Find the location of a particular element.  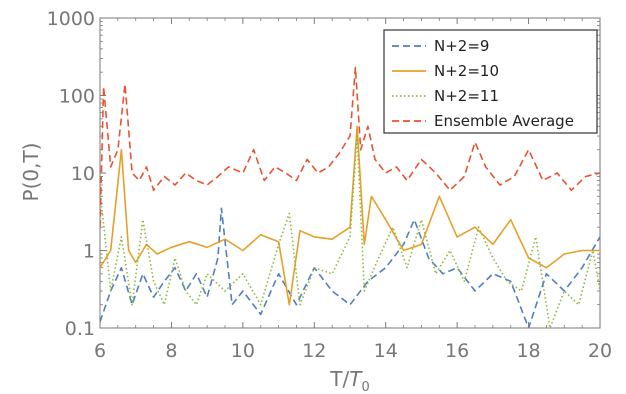

x-axis-label: T/T0 is located at coordinates (349, 380).